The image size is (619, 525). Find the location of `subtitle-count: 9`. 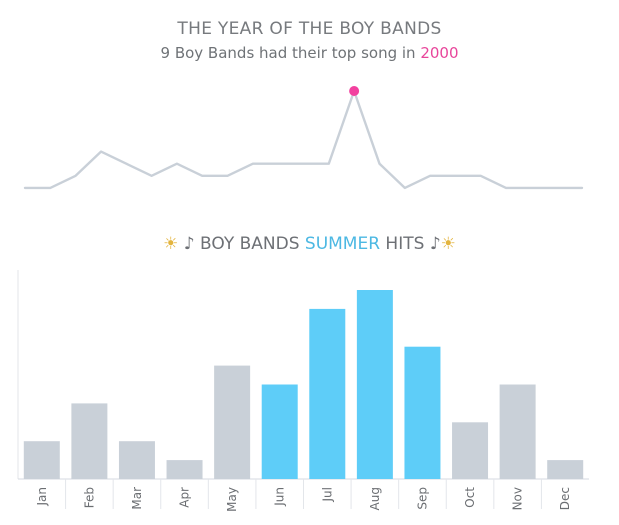

subtitle-count: 9 is located at coordinates (165, 53).